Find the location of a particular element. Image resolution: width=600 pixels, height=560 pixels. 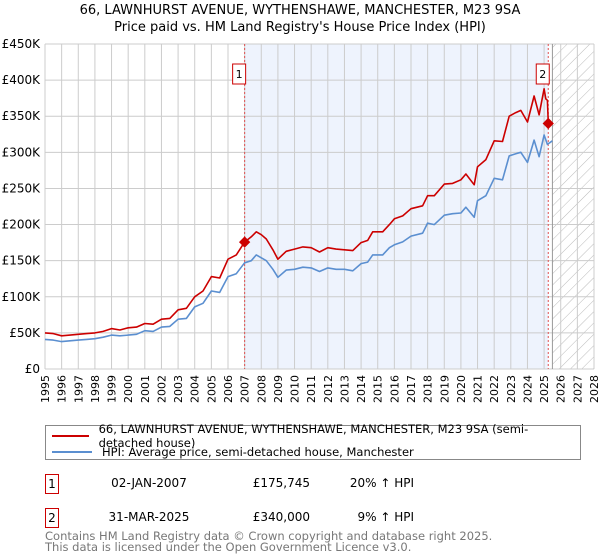

transaction-date: 31-MAR-2025 is located at coordinates (149, 517).